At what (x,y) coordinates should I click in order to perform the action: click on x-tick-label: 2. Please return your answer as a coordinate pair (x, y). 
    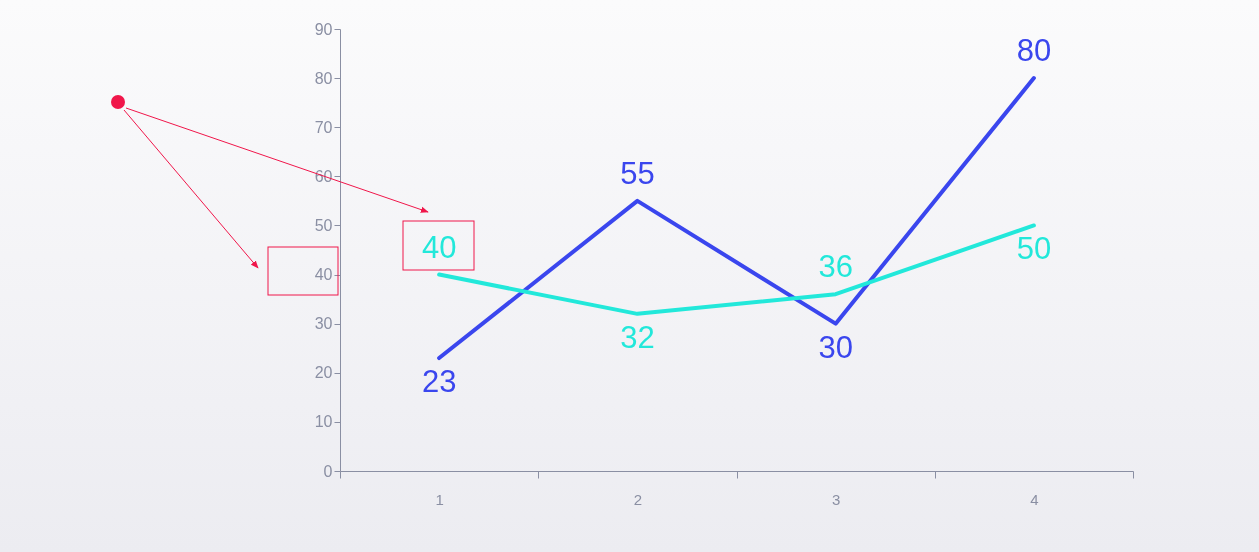
    Looking at the image, I should click on (638, 499).